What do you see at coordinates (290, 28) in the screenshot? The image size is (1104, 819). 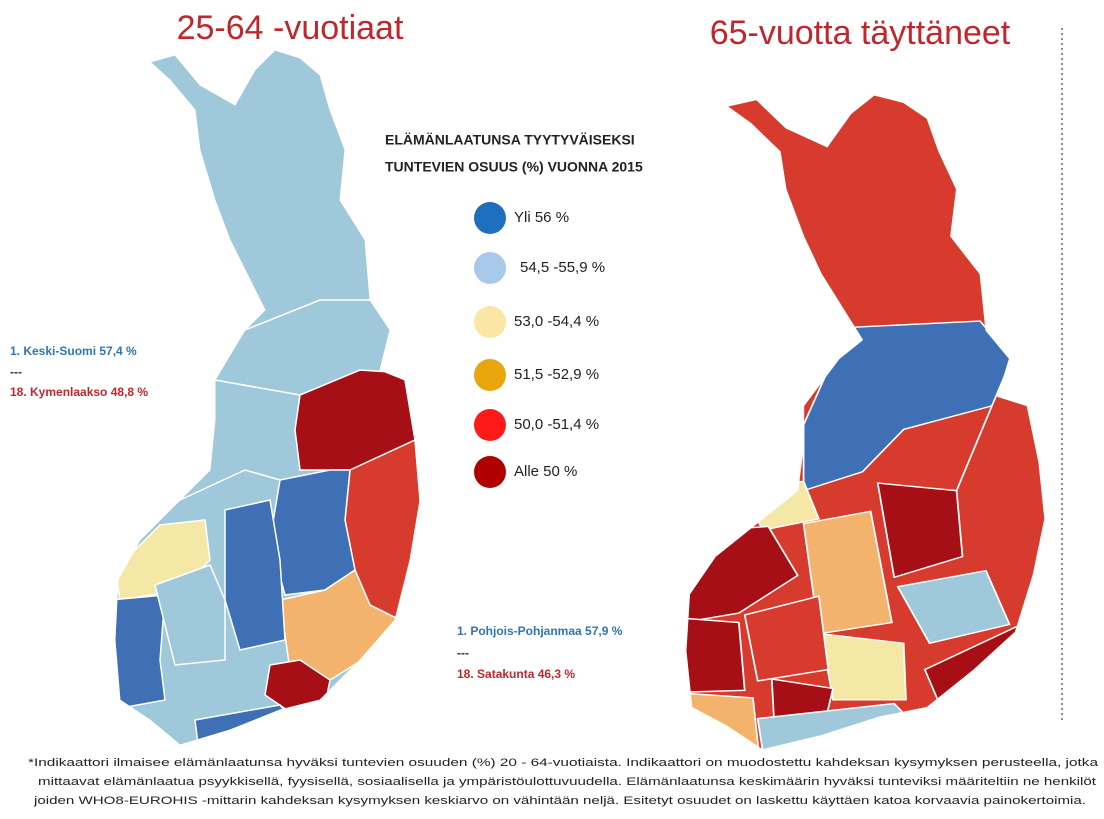 I see `left-title: 25-64 -vuotiaat` at bounding box center [290, 28].